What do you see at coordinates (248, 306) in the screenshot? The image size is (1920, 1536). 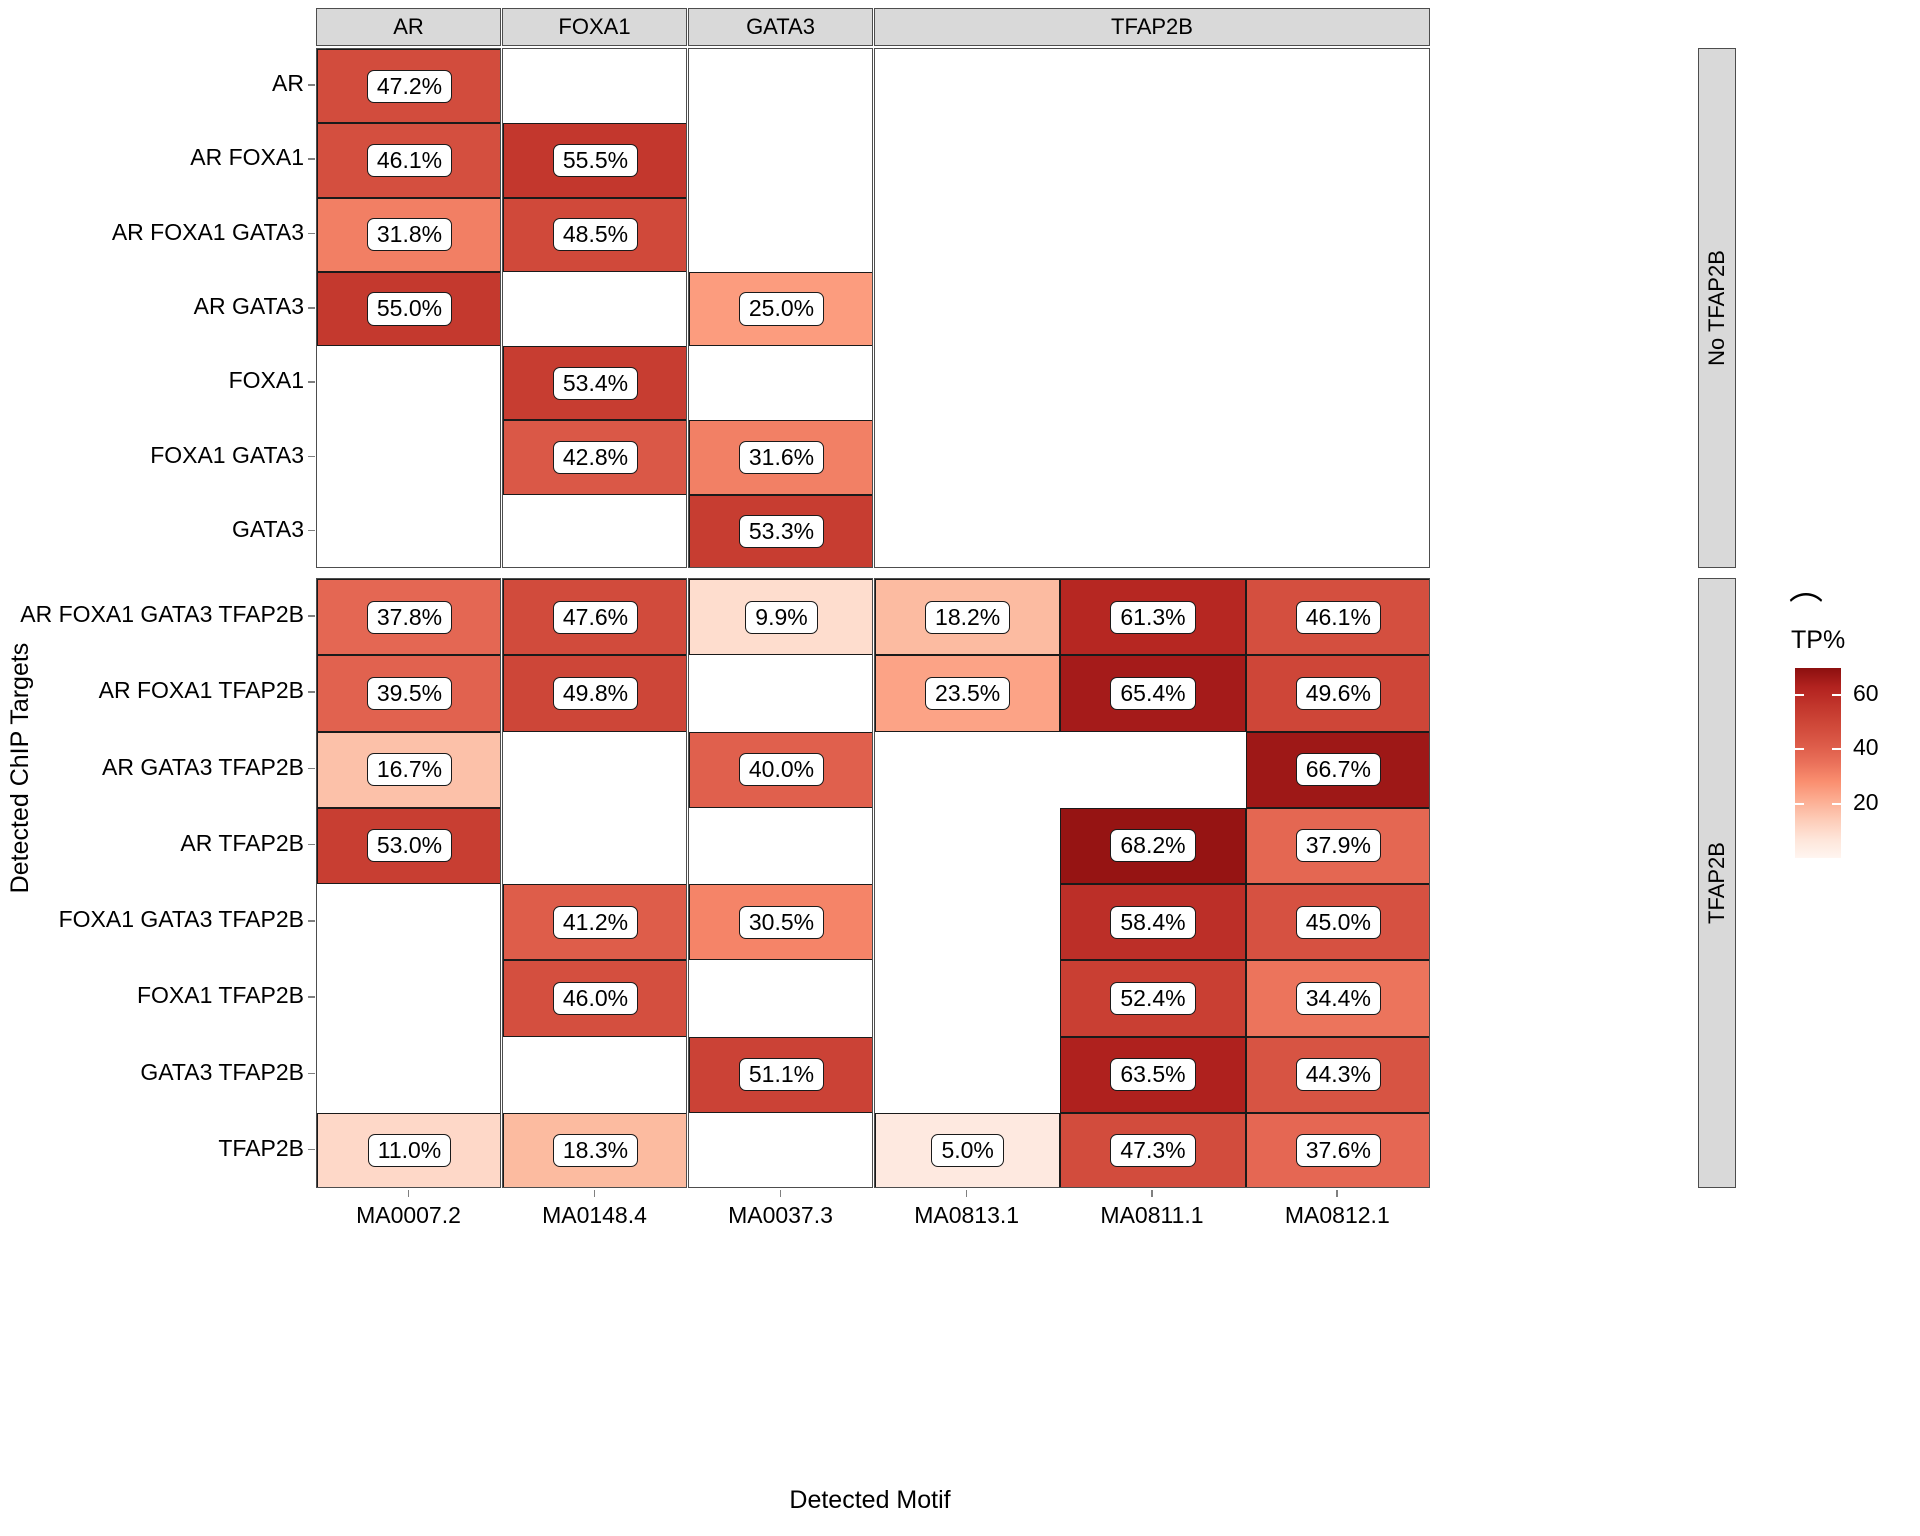 I see `y-tick-label: AR GATA3` at bounding box center [248, 306].